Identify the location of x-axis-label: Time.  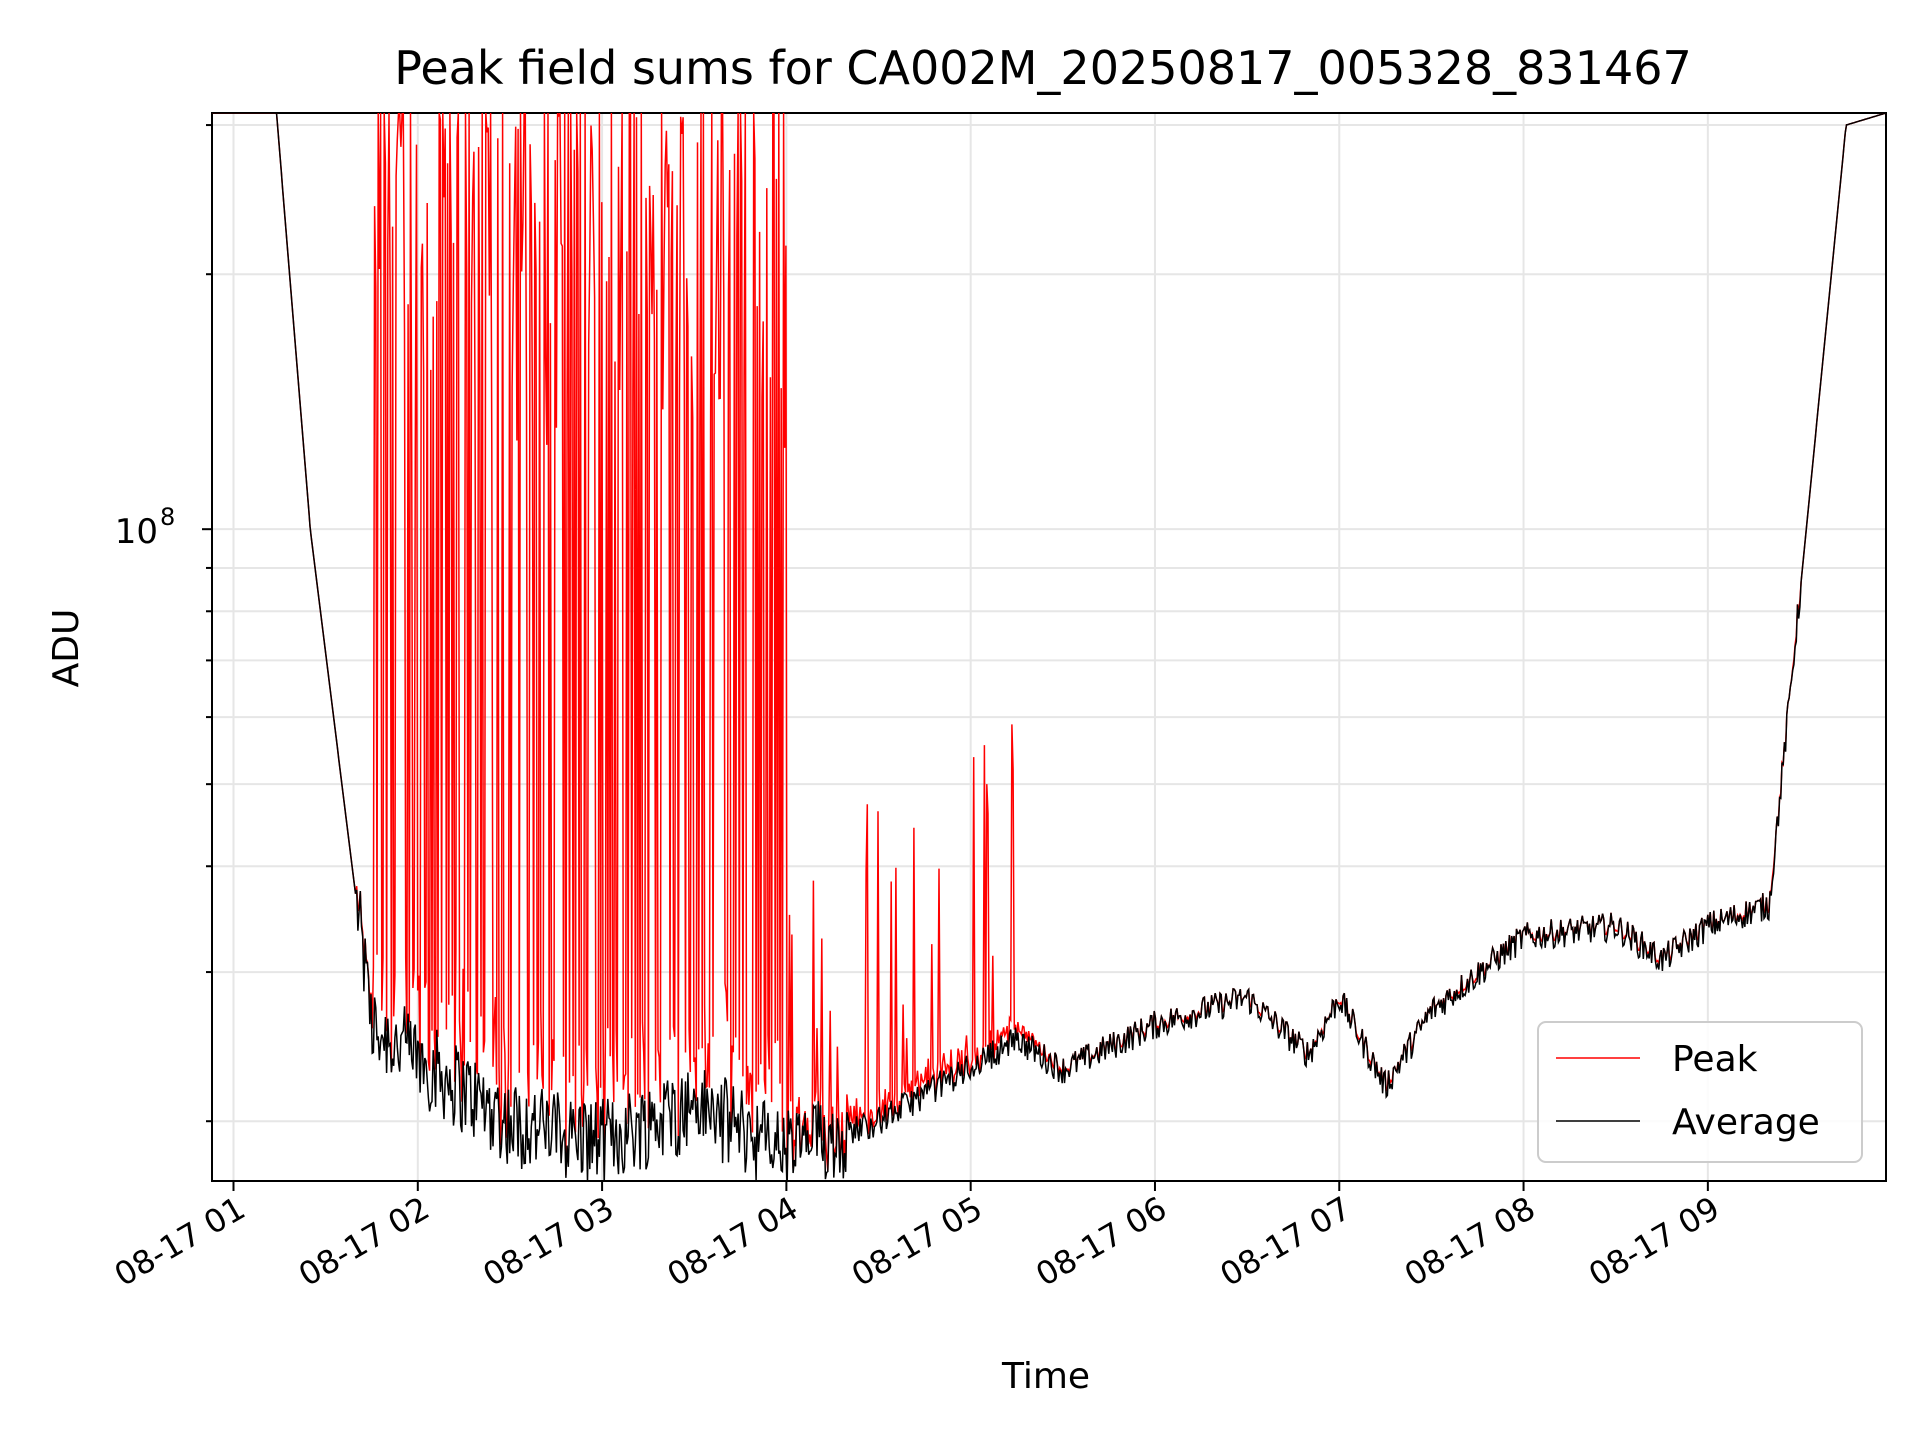
(1045, 1376).